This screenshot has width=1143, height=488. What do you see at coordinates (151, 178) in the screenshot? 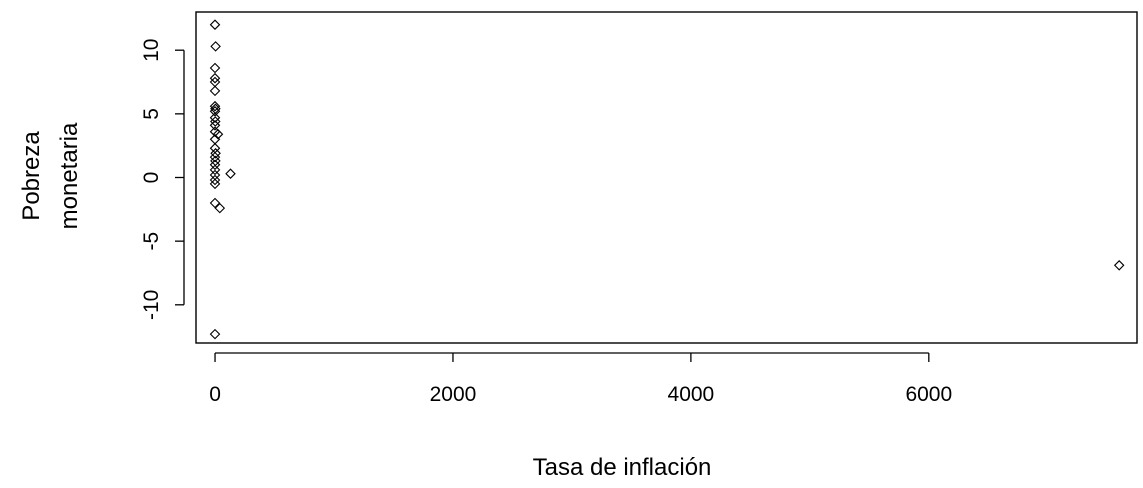
I see `y-tick-label: 0` at bounding box center [151, 178].